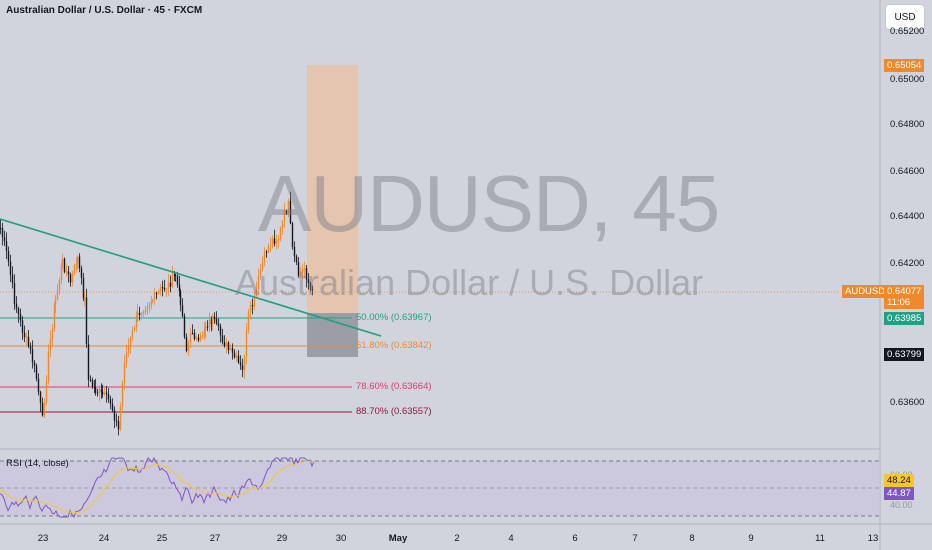  Describe the element at coordinates (489, 203) in the screenshot. I see `symbol-watermark: AUDUSD, 45` at that location.